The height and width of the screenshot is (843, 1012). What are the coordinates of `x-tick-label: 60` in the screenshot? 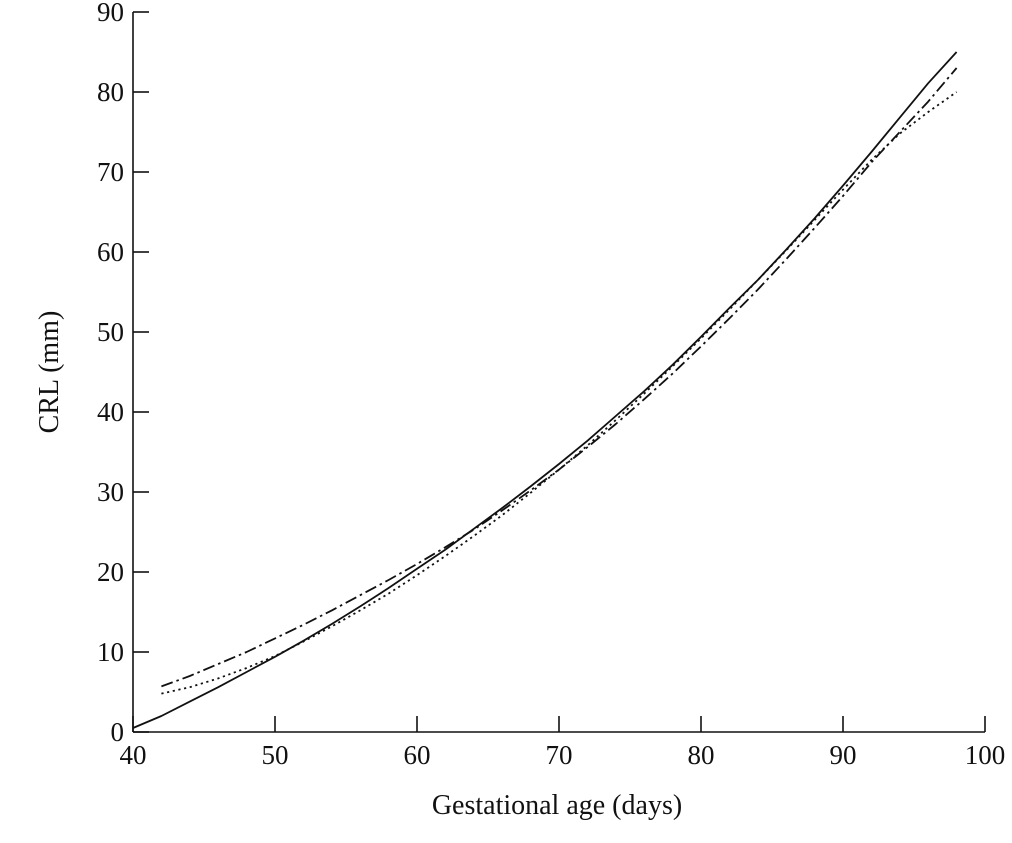 It's located at (417, 755).